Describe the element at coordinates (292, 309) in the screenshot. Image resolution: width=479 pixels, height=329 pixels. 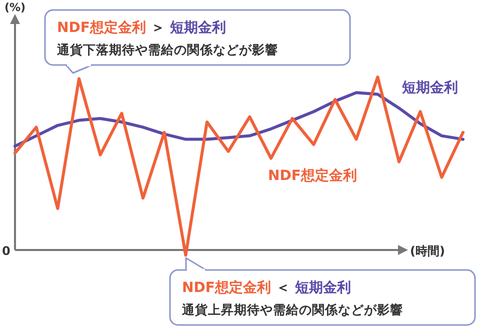
I see `text: 通貨上昇期待や需給の関係などが影響` at that location.